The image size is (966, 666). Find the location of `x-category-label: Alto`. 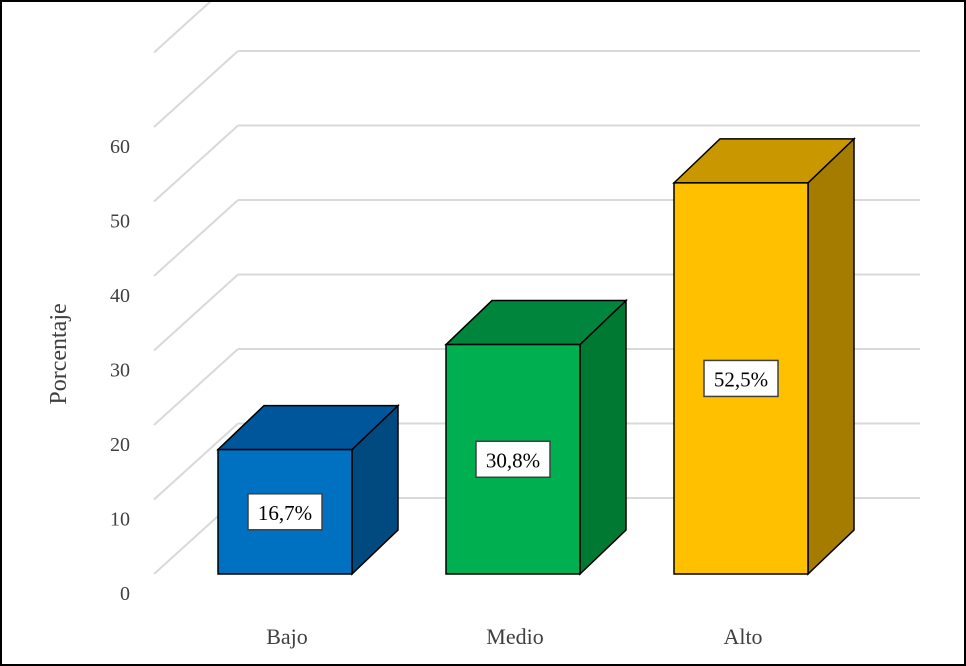

x-category-label: Alto is located at coordinates (742, 636).